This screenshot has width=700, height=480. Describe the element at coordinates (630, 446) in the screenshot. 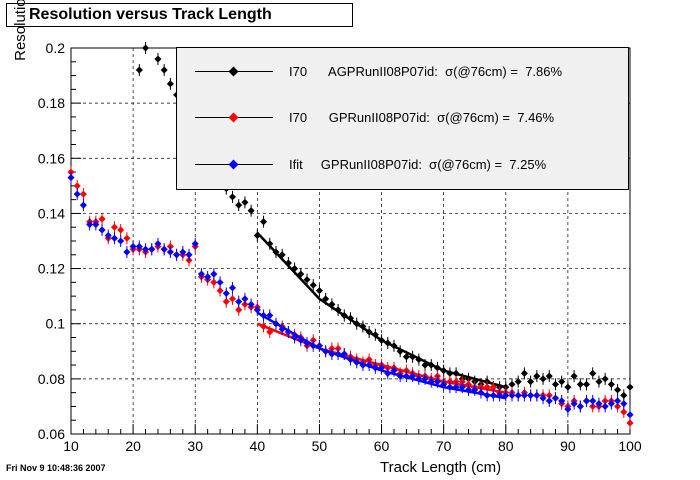

I see `x-tick-label: 100` at that location.